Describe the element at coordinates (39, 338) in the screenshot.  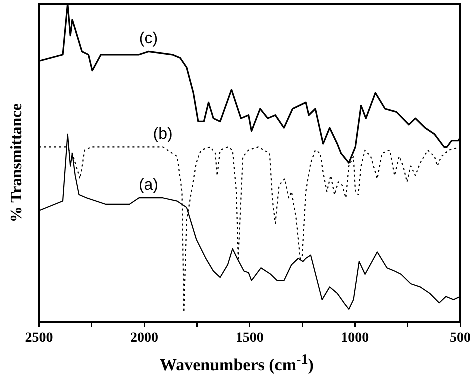
I see `x-tick-label: 2500` at that location.